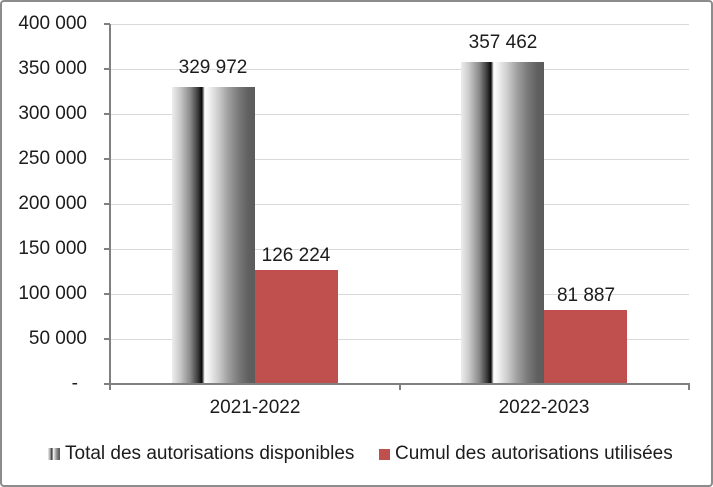 The width and height of the screenshot is (713, 487). What do you see at coordinates (52, 68) in the screenshot?
I see `y-tick-label: 350 000` at bounding box center [52, 68].